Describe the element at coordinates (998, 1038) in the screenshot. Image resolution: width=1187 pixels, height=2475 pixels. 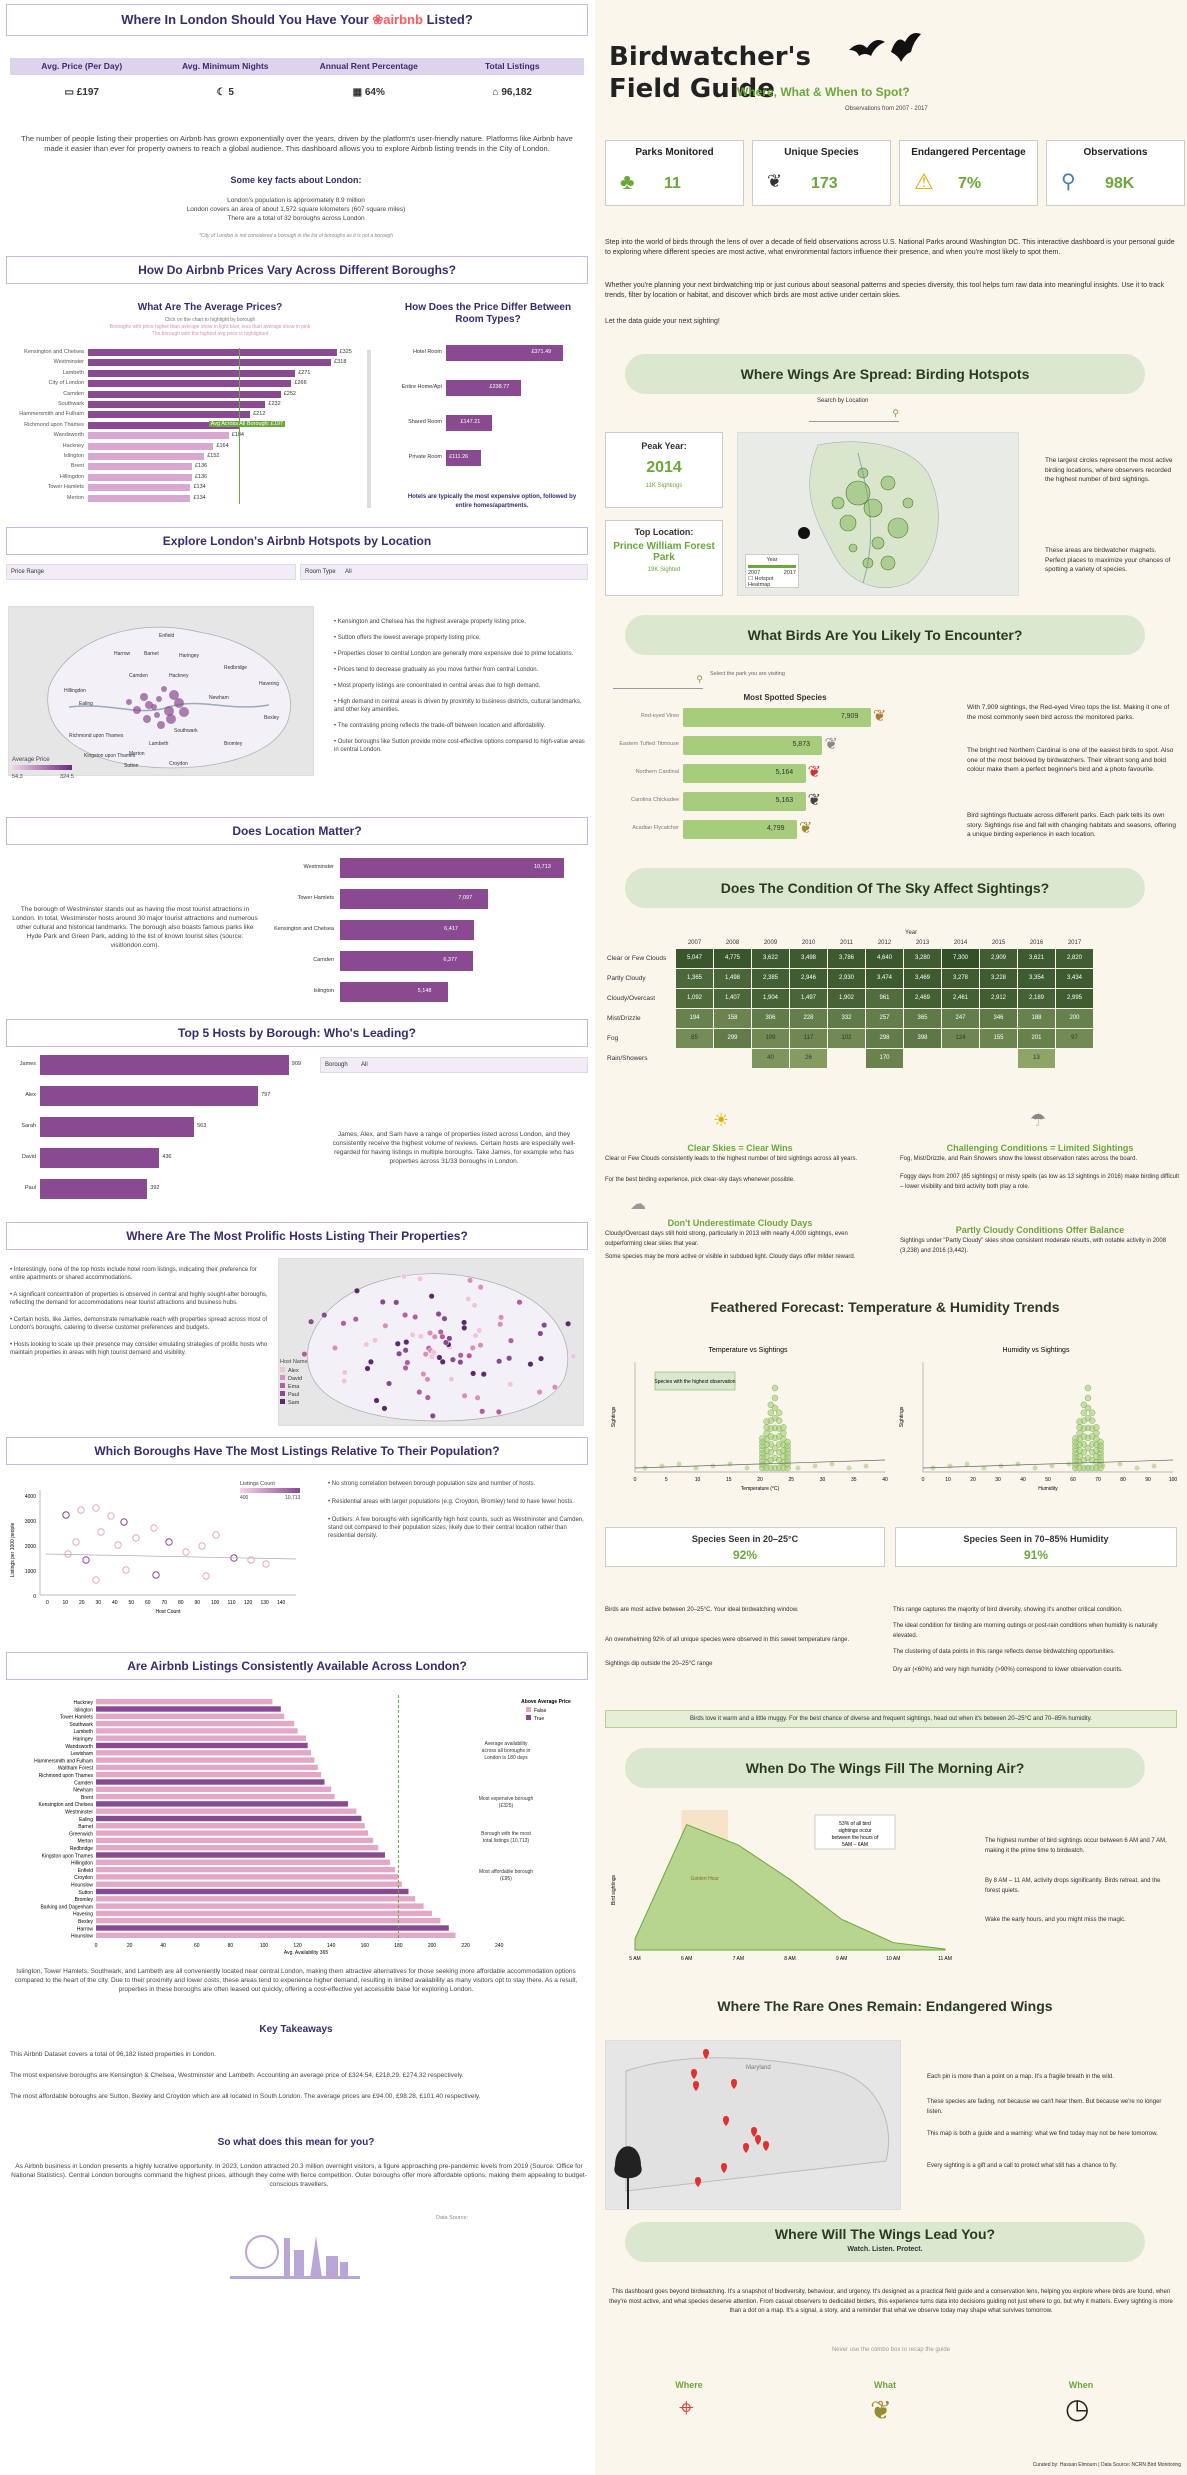
I see `heat-cell: 155` at that location.